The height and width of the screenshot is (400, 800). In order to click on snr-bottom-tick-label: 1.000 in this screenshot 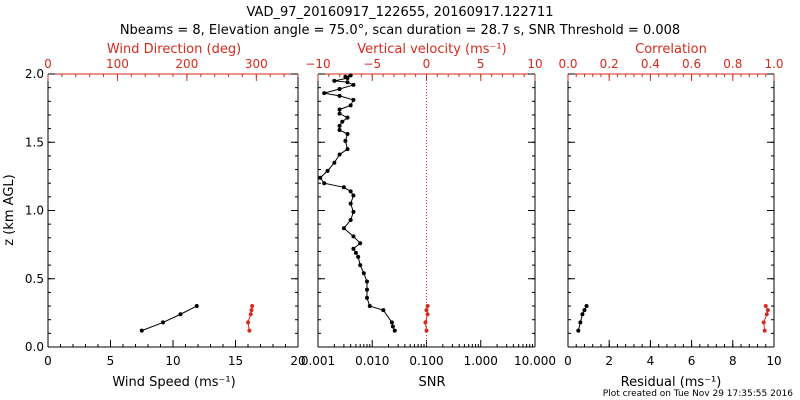, I will do `click(481, 361)`.